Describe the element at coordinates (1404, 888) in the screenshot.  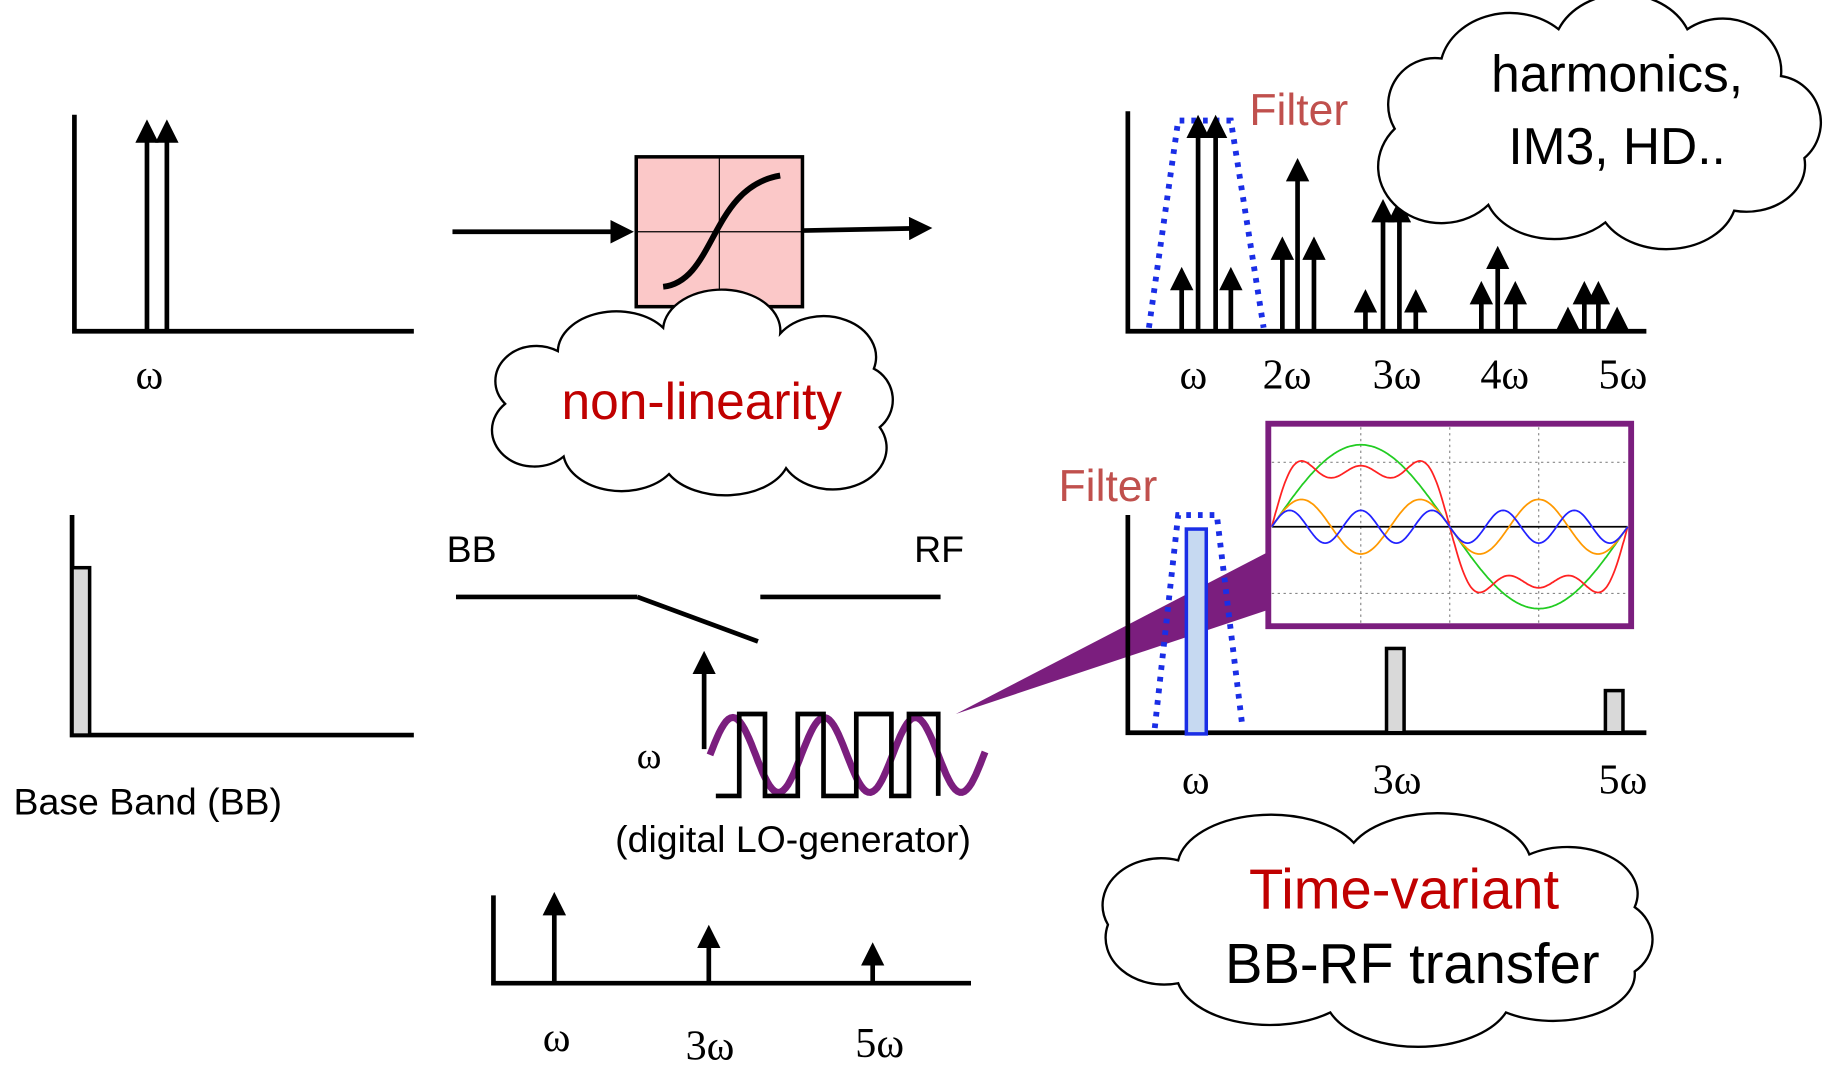
I see `label: Time-variant` at that location.